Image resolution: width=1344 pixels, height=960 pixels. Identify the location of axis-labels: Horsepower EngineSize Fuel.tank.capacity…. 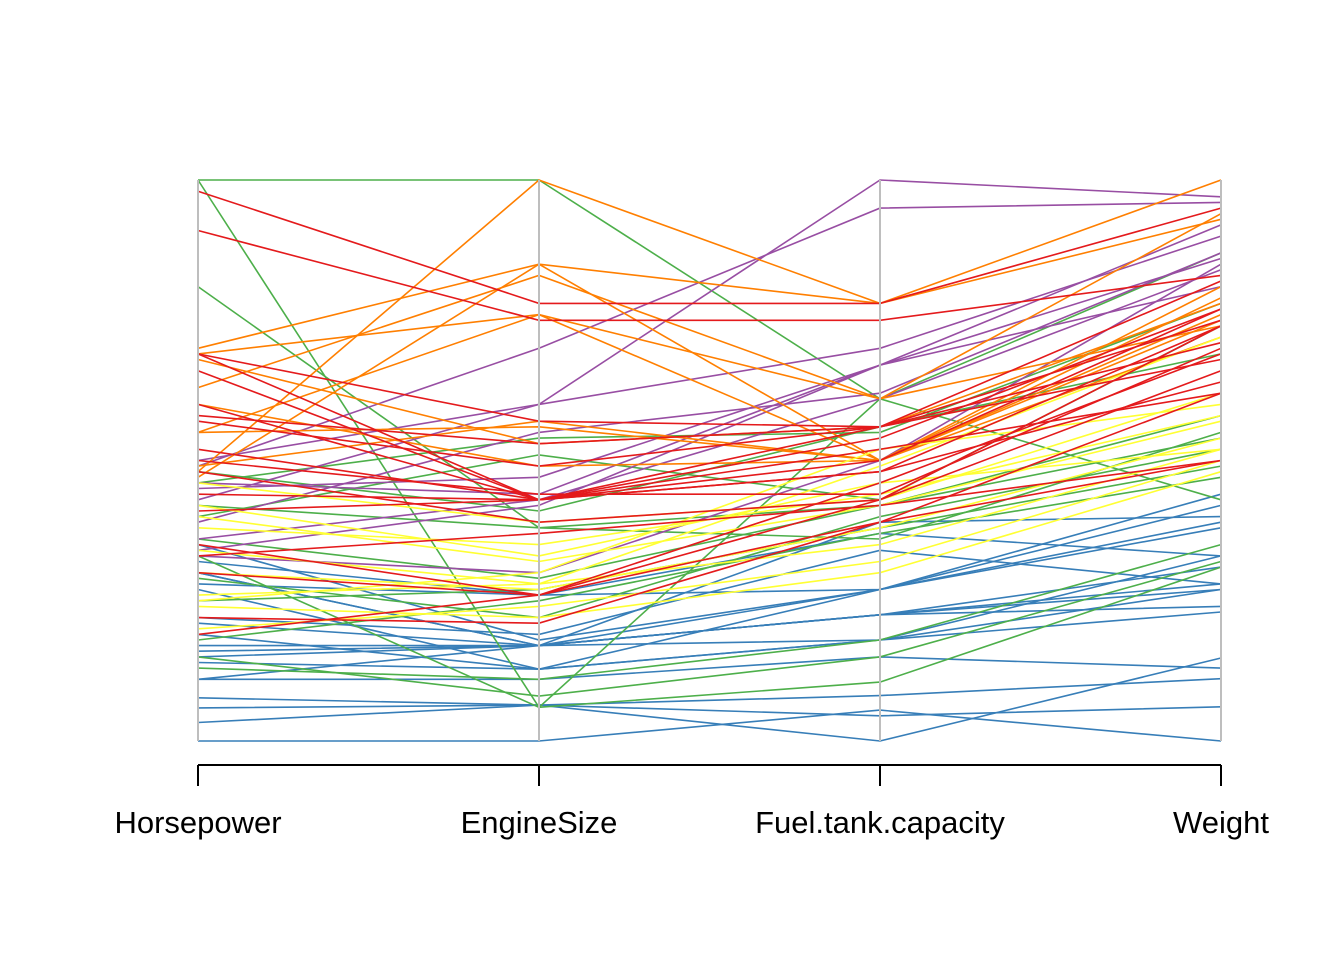
(691, 822).